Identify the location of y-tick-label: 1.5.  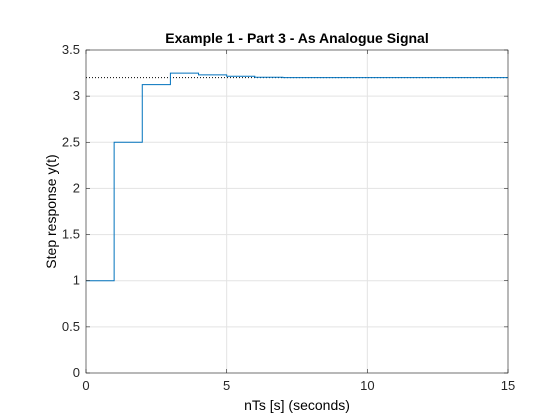
(71, 234).